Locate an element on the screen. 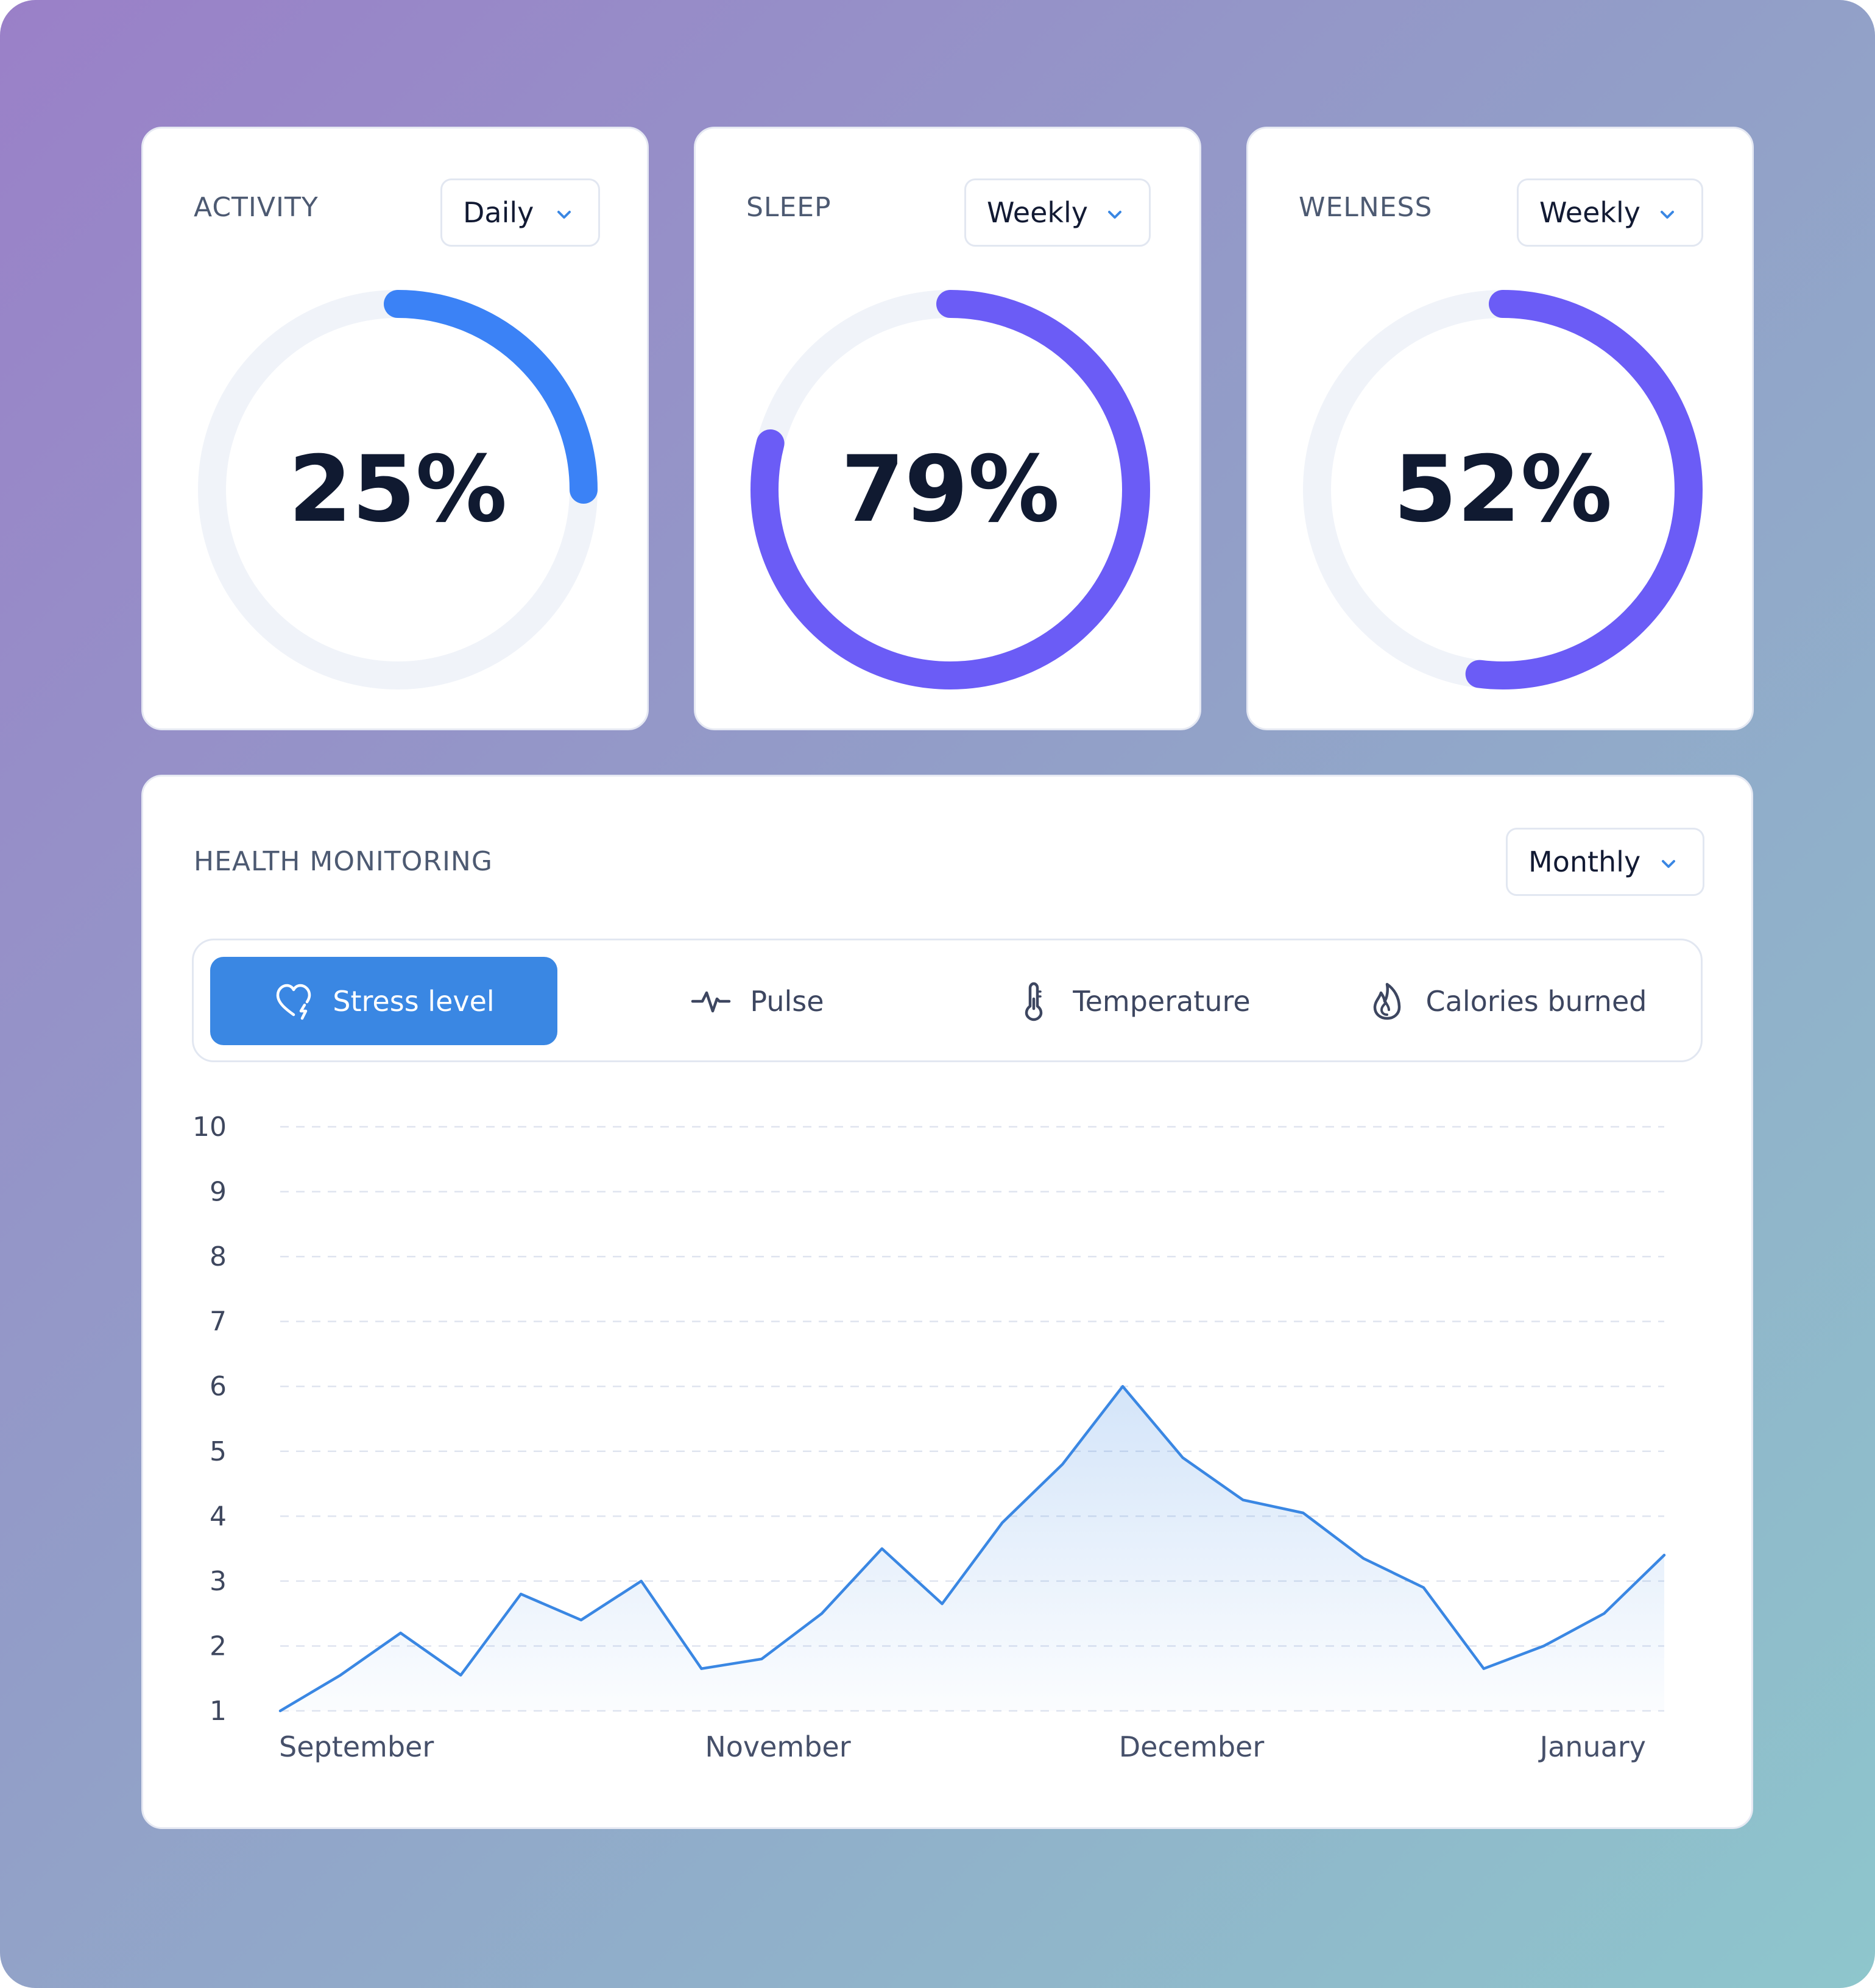 The width and height of the screenshot is (1875, 1988). activity-percent: 25% is located at coordinates (397, 490).